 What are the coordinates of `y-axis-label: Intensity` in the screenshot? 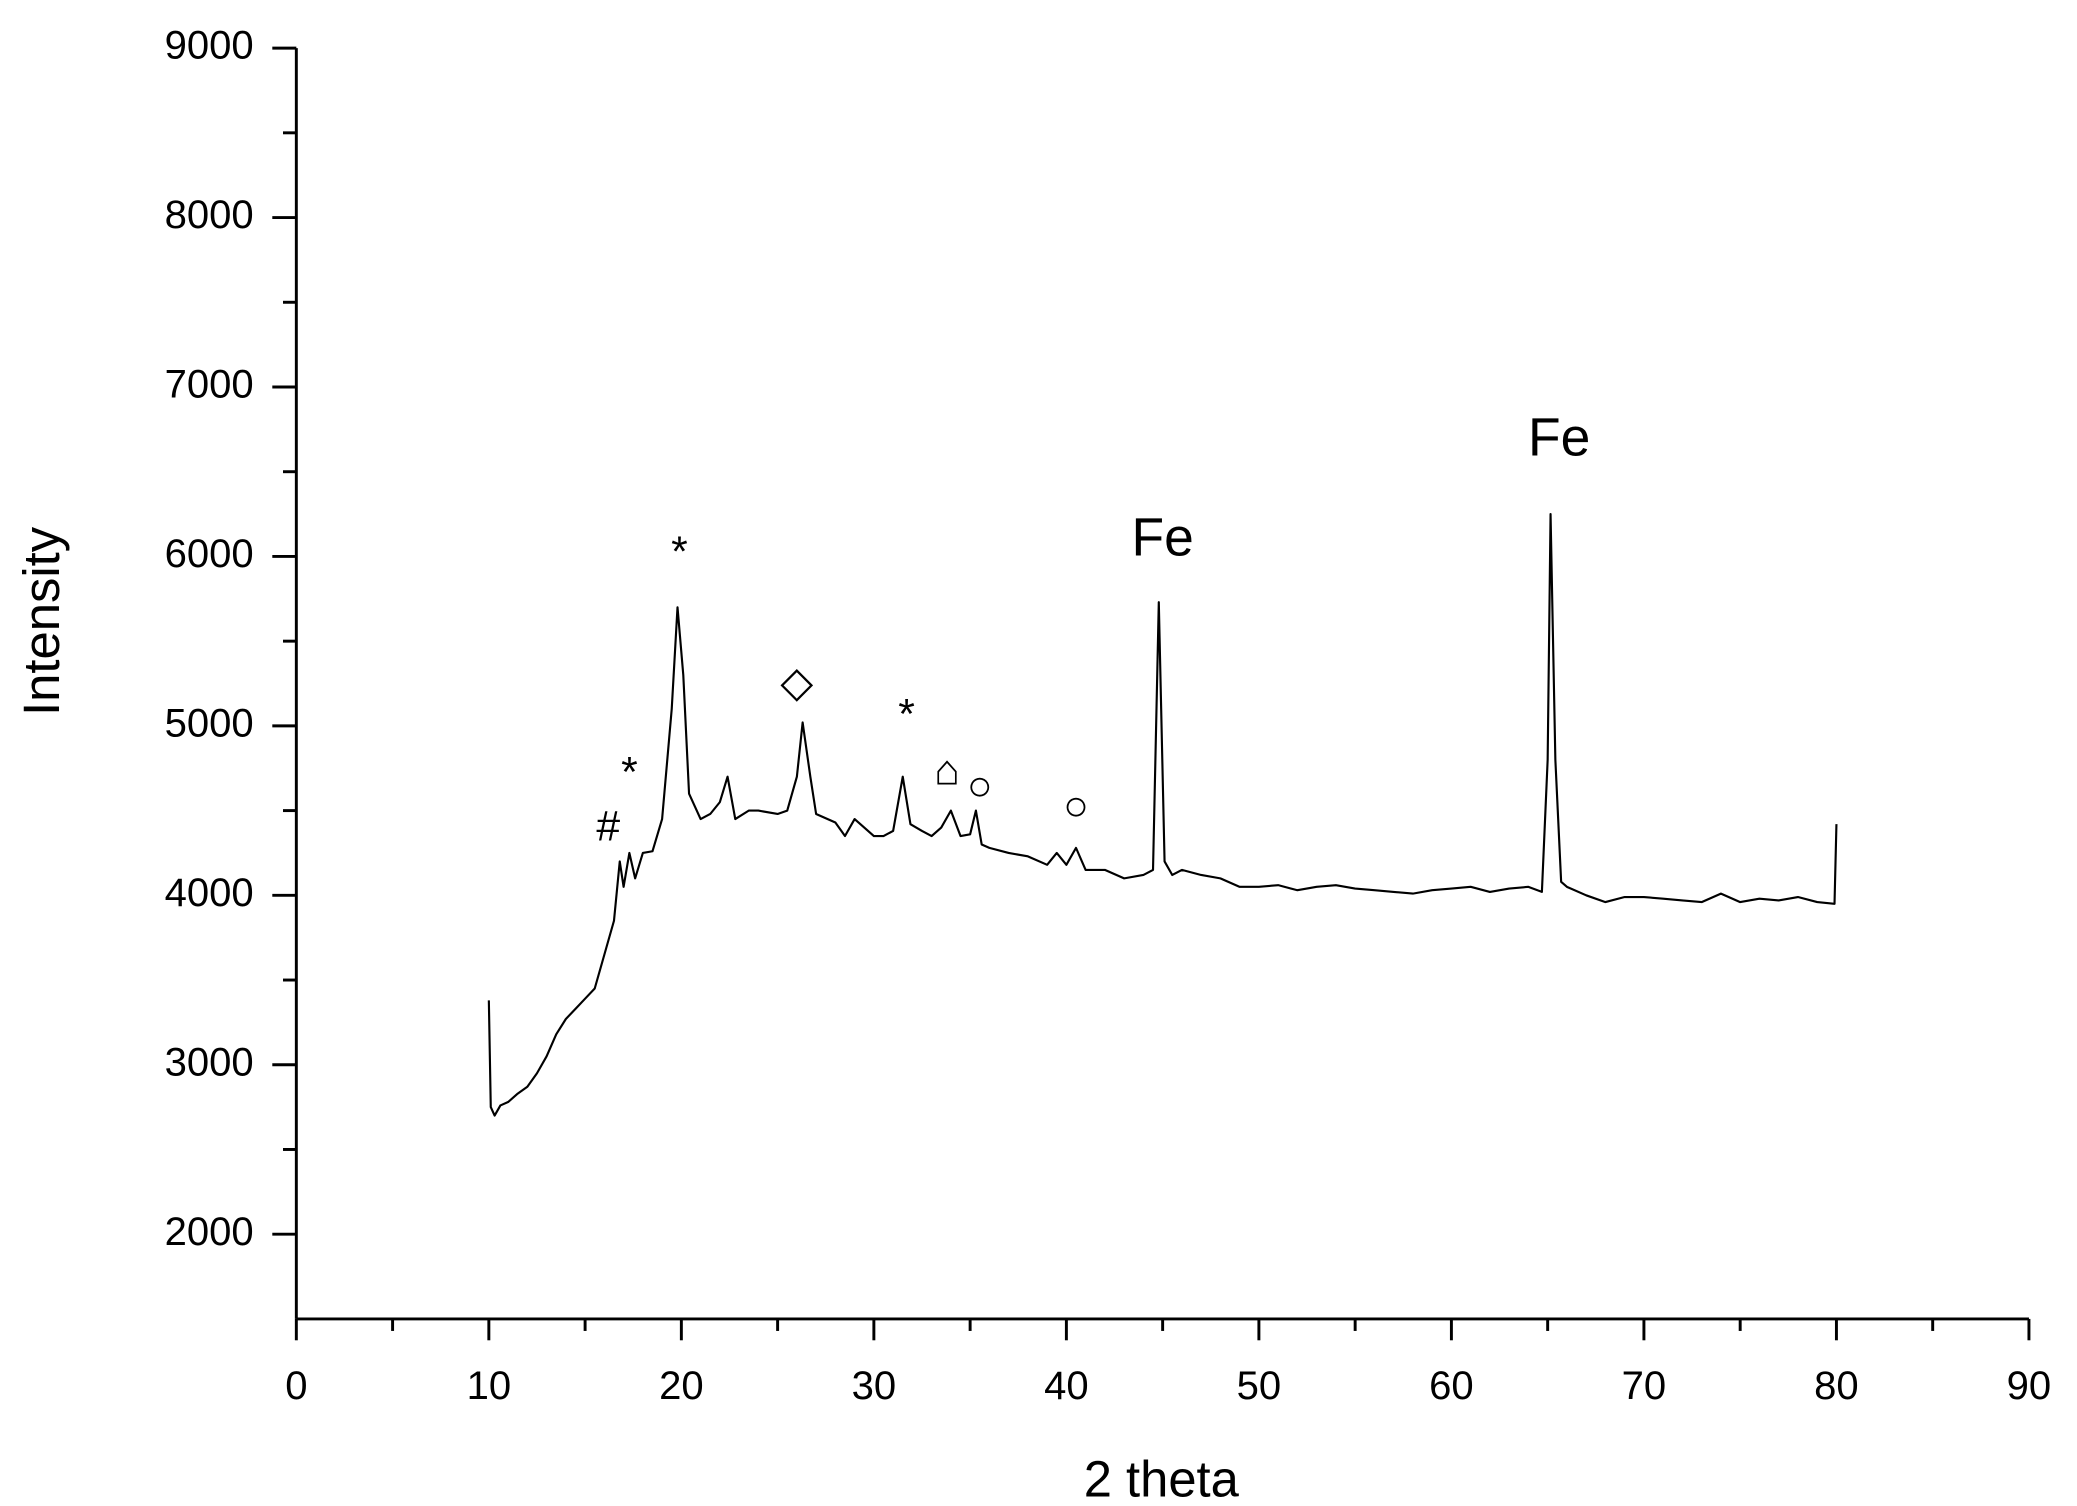 It's located at (41, 621).